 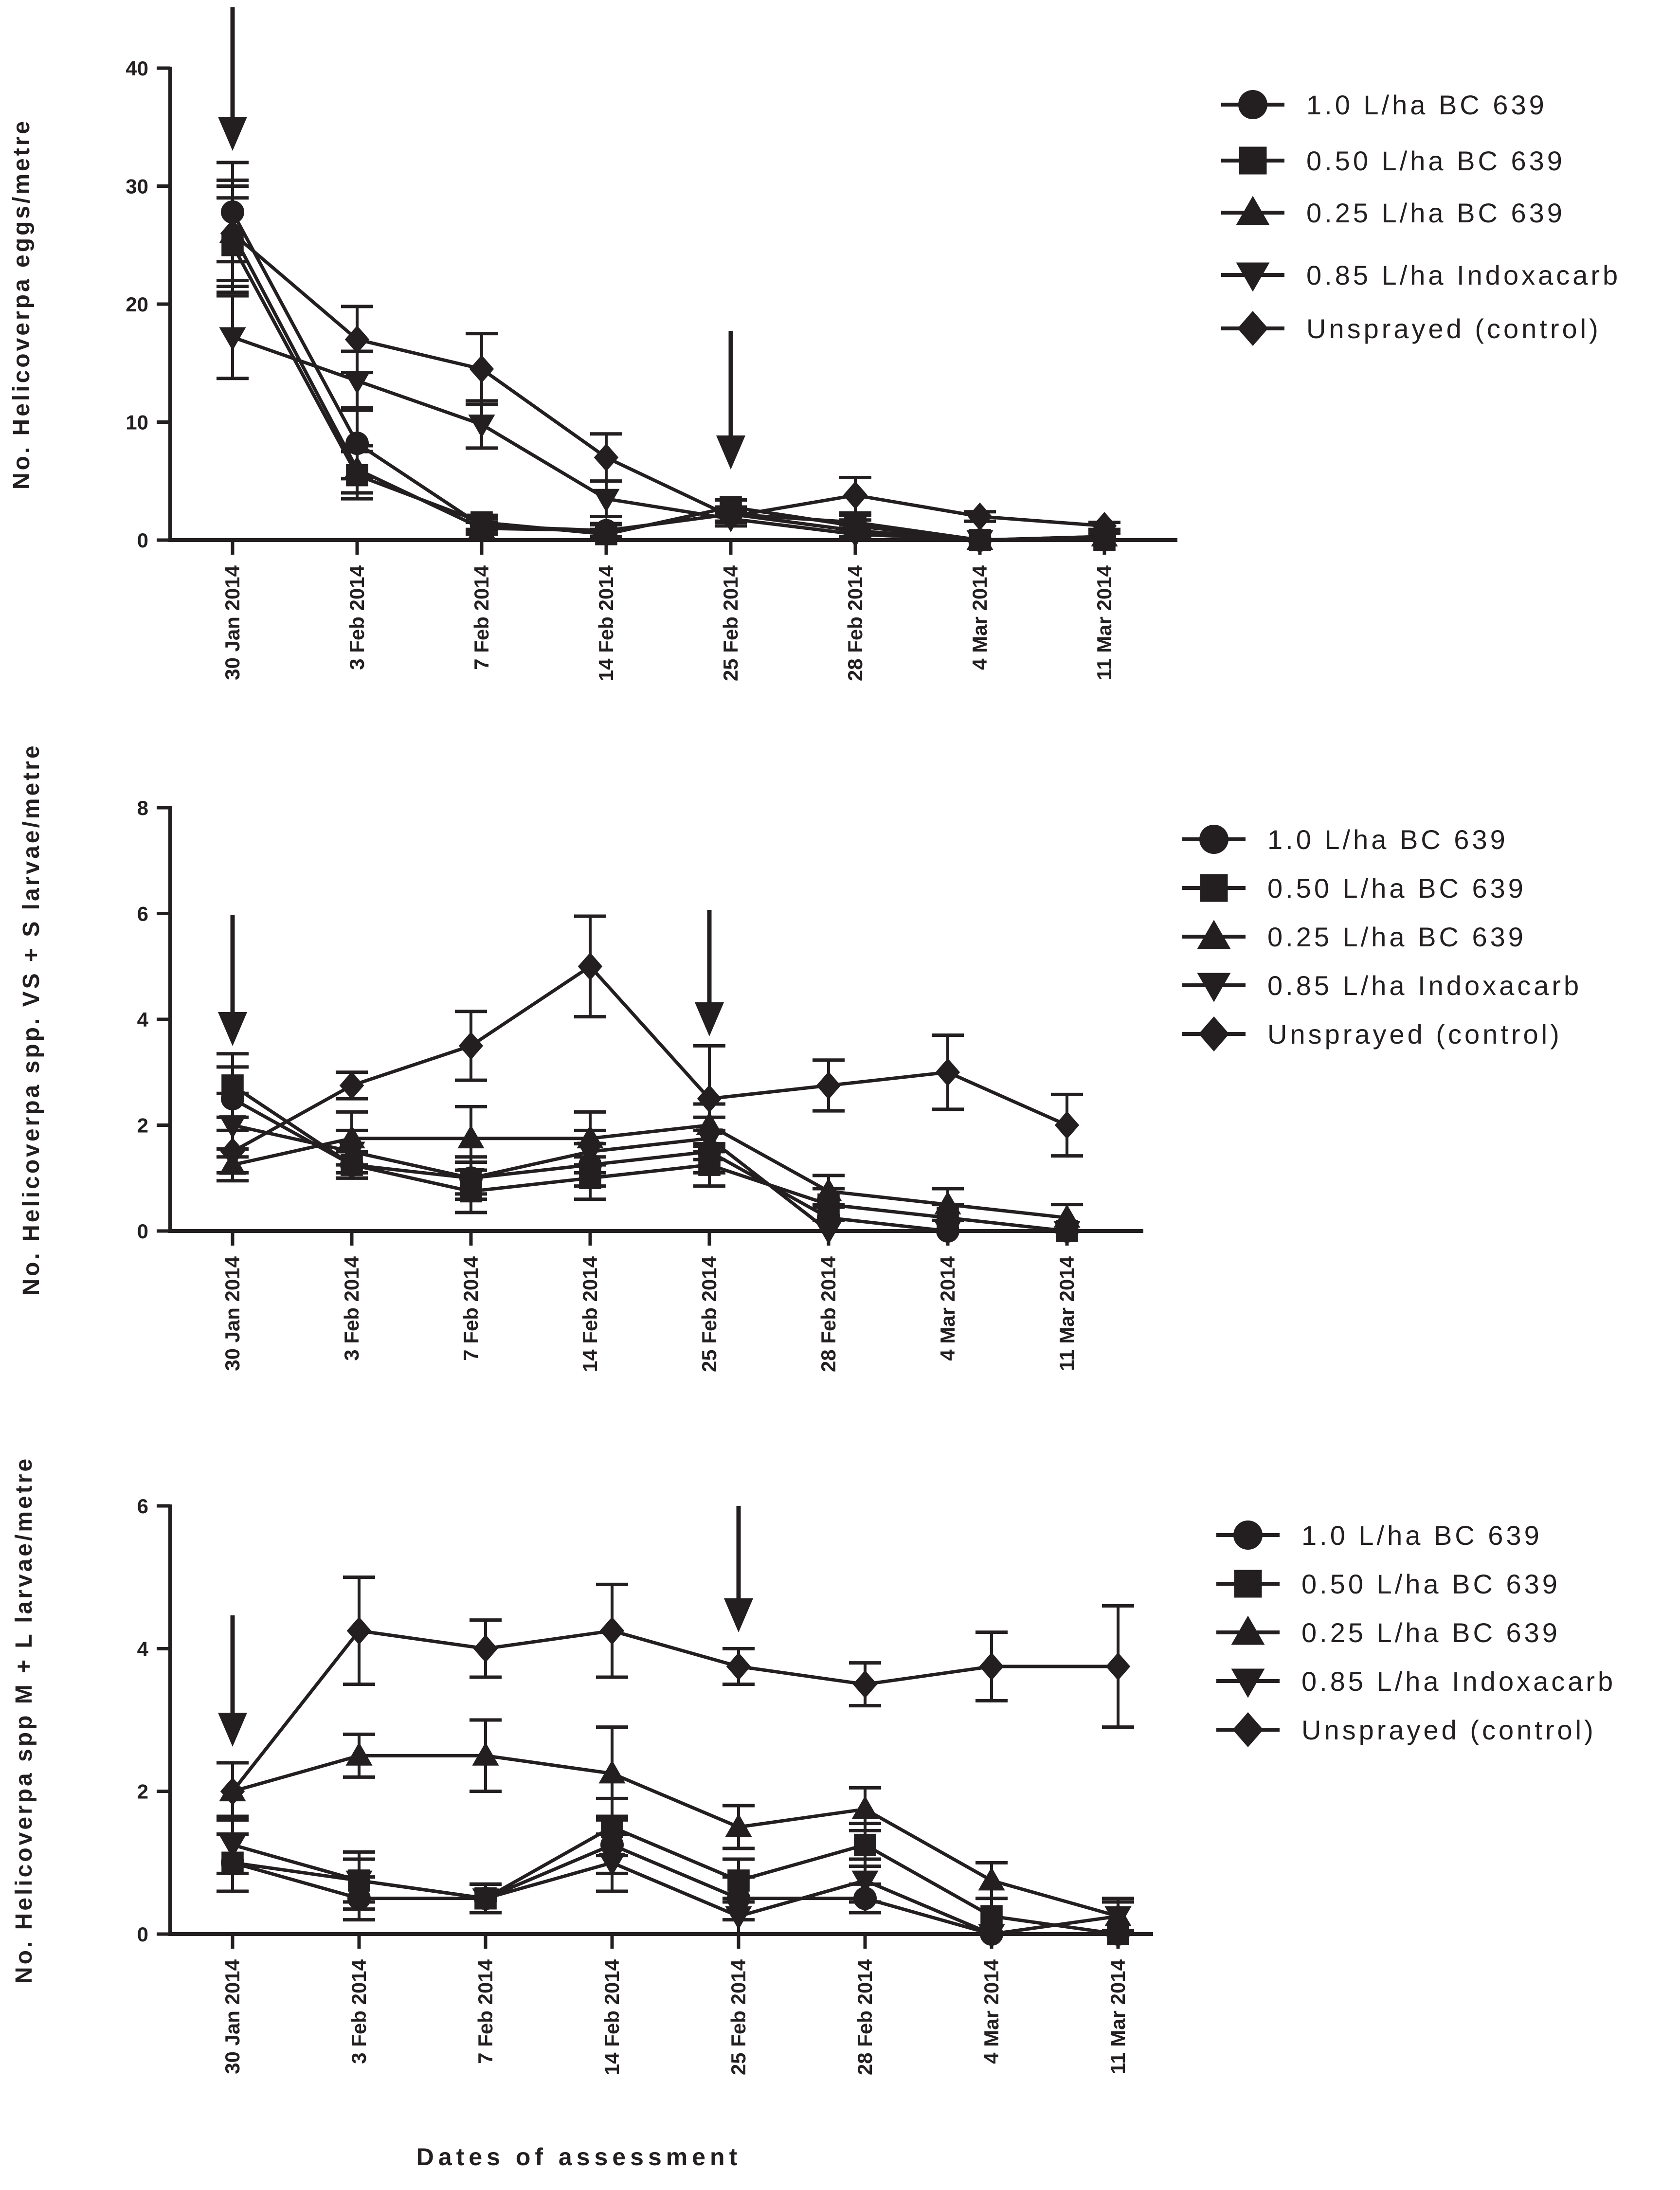 I want to click on y-axis-title: No. Helicoverpa spp. VS + S larvae/metre, so click(x=31, y=1019).